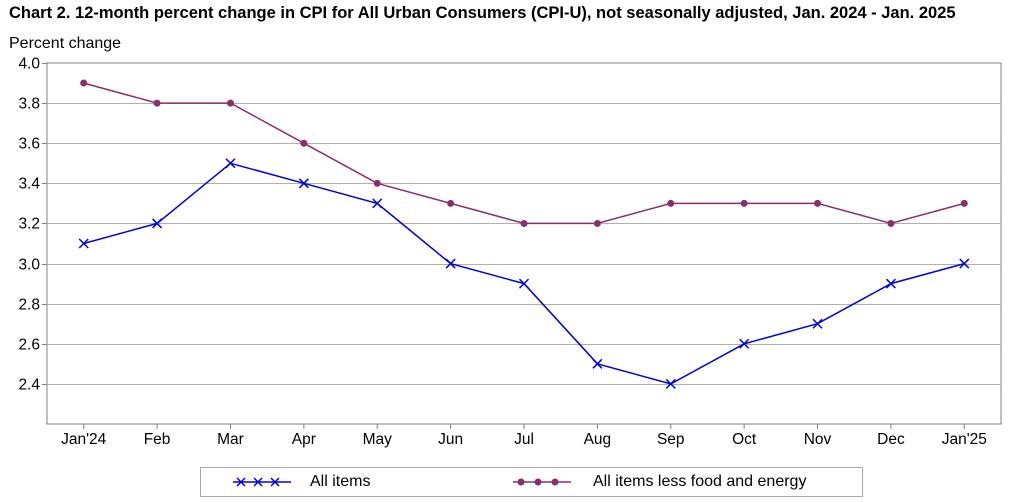  Describe the element at coordinates (300, 482) in the screenshot. I see `legend-item-all-items: All items` at that location.